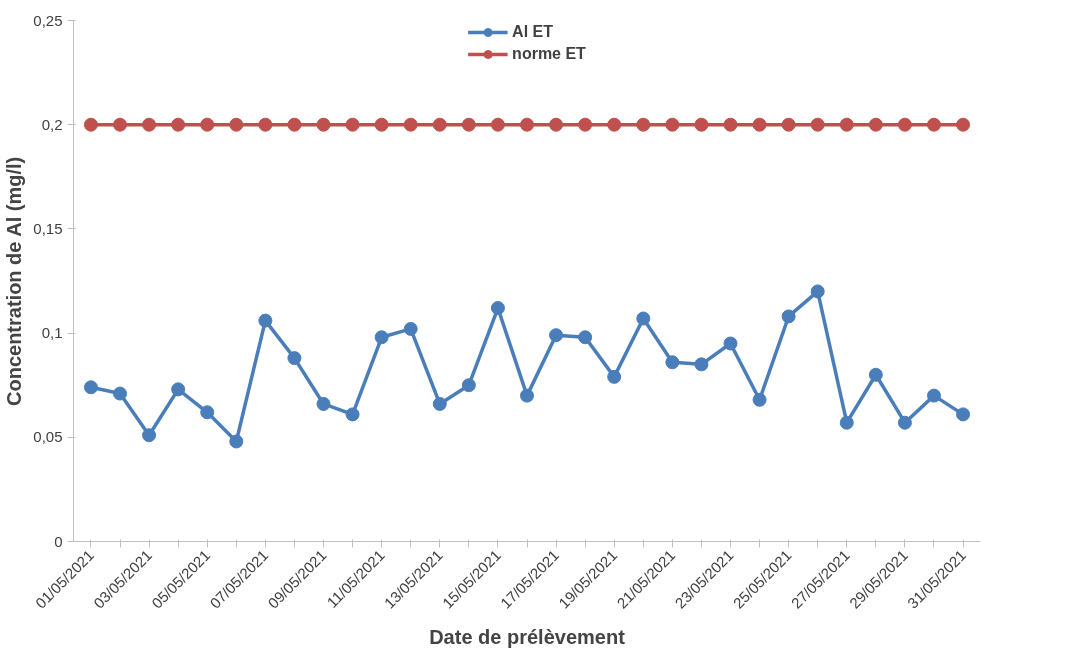 This screenshot has height=671, width=1070. I want to click on legend-label: Al ET, so click(532, 32).